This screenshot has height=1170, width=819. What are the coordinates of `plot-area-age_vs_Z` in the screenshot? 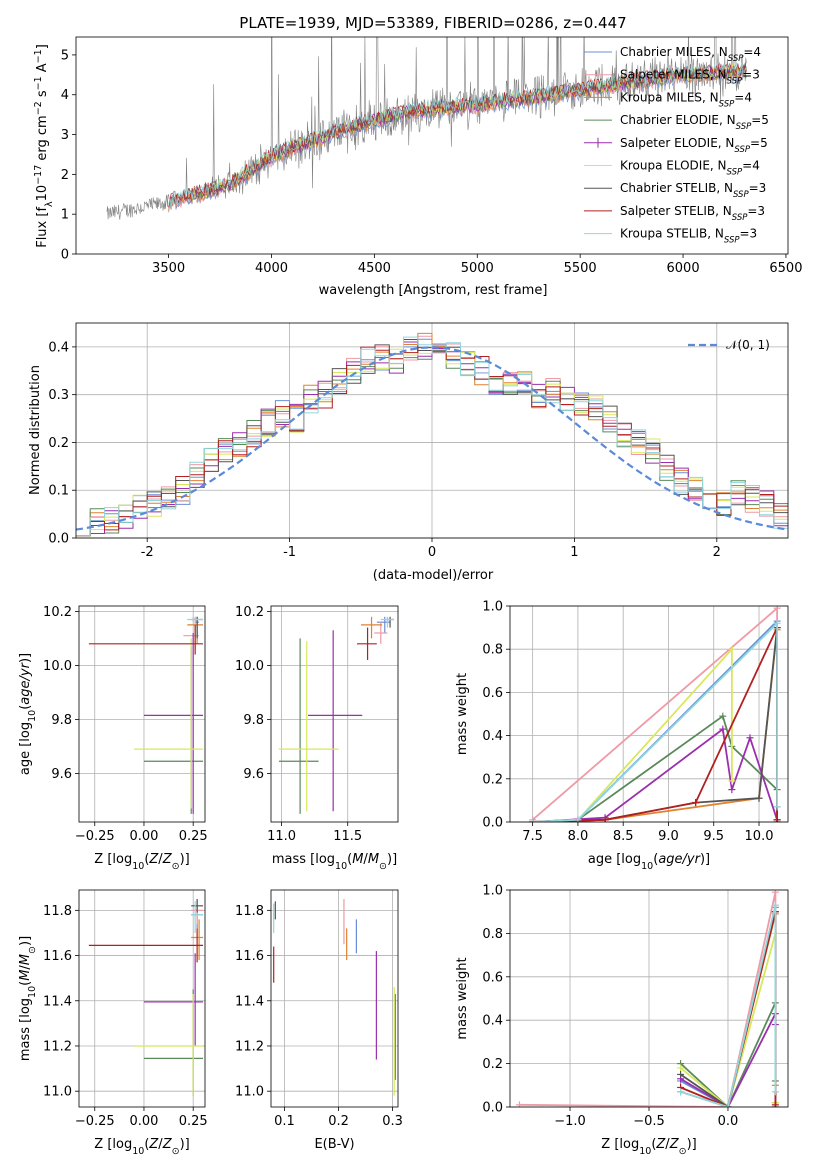 It's located at (146, 715).